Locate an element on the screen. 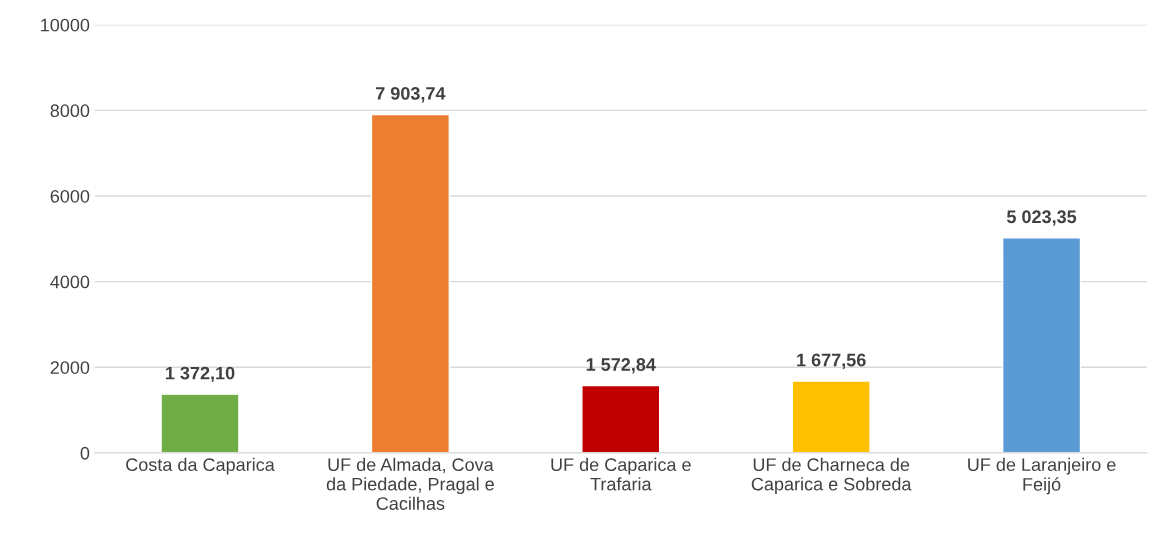 The height and width of the screenshot is (549, 1156). y-tick-label: 8000 is located at coordinates (70, 111).